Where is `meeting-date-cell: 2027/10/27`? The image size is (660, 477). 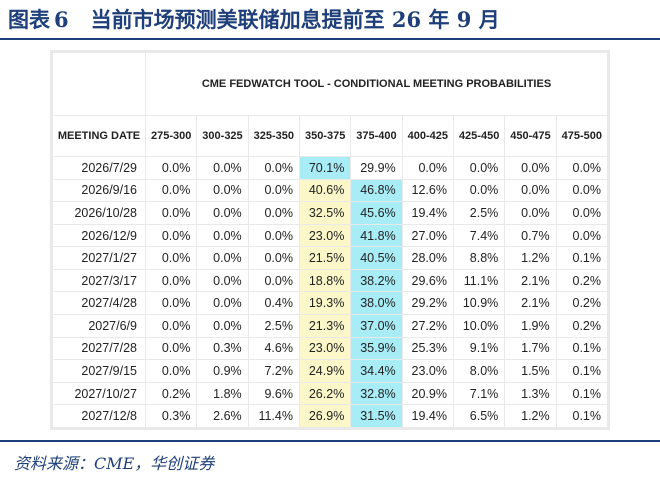
meeting-date-cell: 2027/10/27 is located at coordinates (99, 393).